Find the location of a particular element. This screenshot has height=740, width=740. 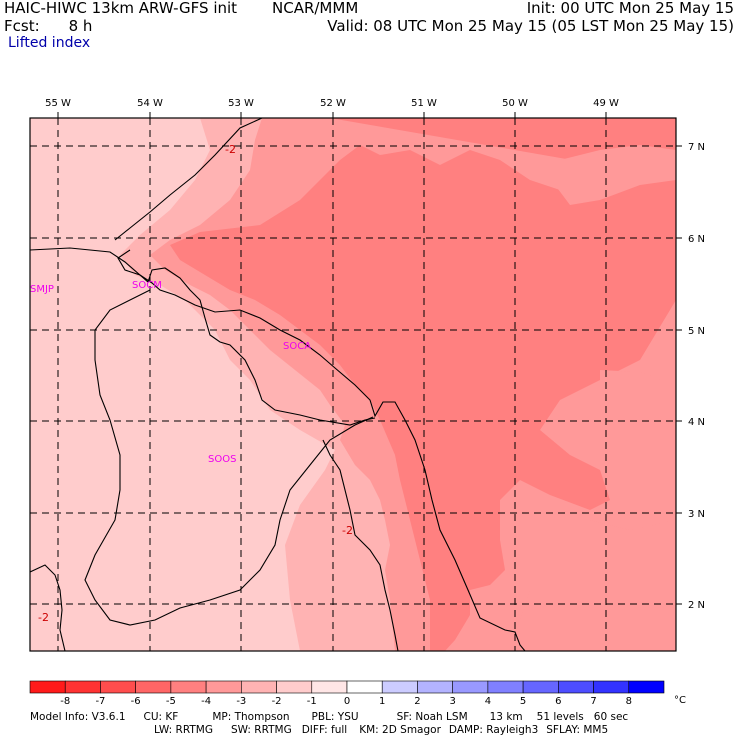

lw-scheme: LW: RRTMG is located at coordinates (183, 730).